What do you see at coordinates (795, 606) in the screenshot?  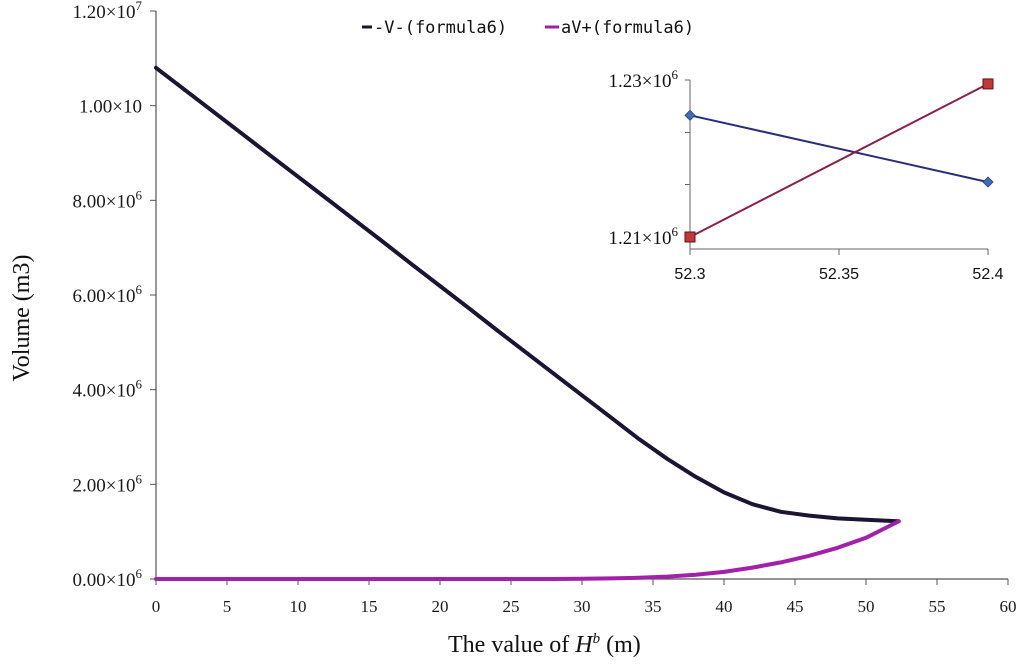 I see `x-tick-label: 45` at bounding box center [795, 606].